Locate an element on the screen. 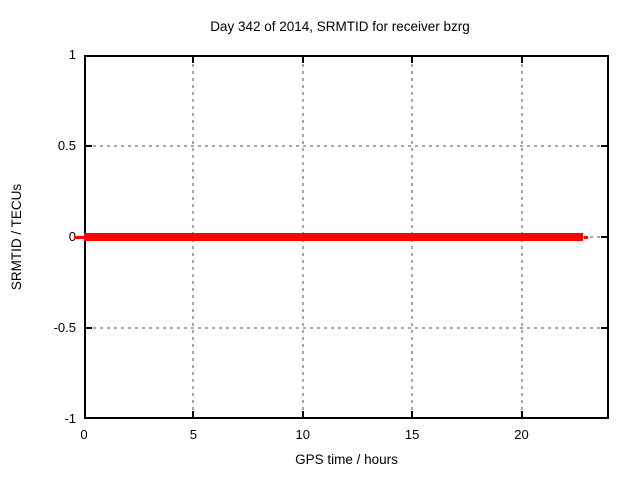 The height and width of the screenshot is (480, 640). y-tick-label: 1 is located at coordinates (72, 54).